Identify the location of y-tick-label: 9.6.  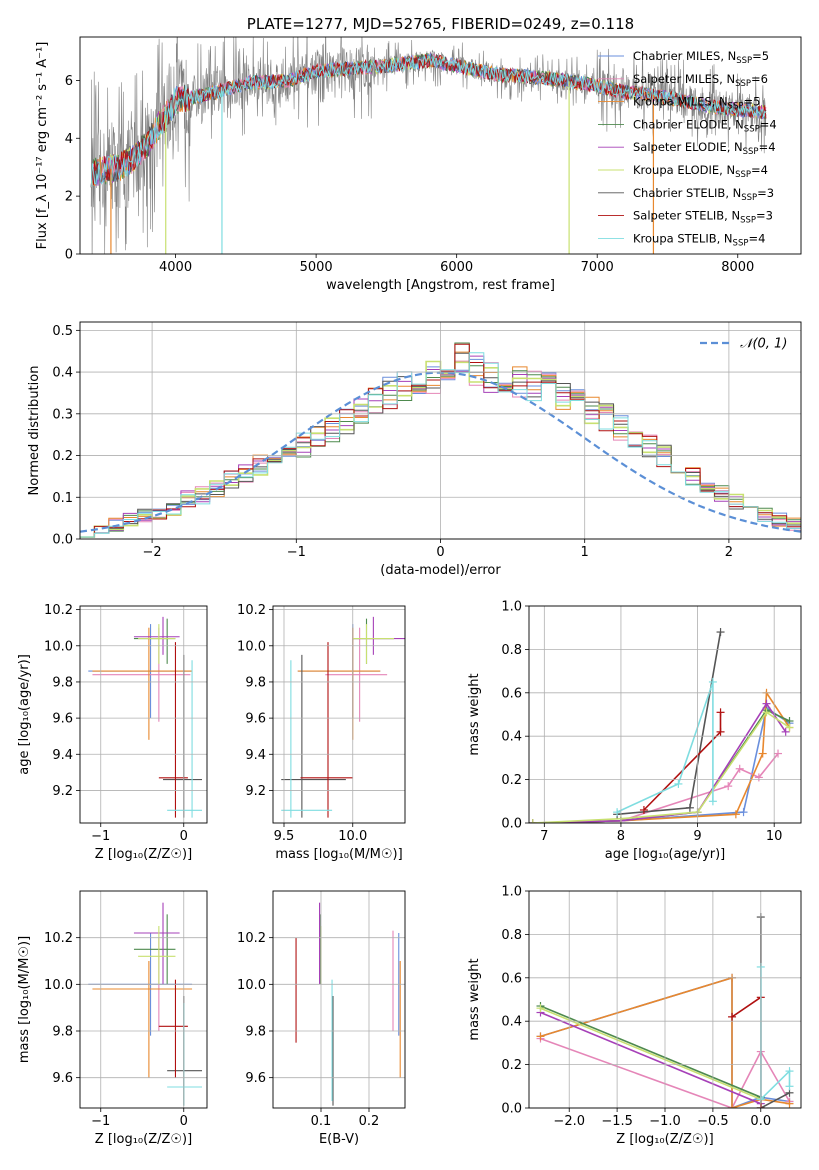
(62, 1078).